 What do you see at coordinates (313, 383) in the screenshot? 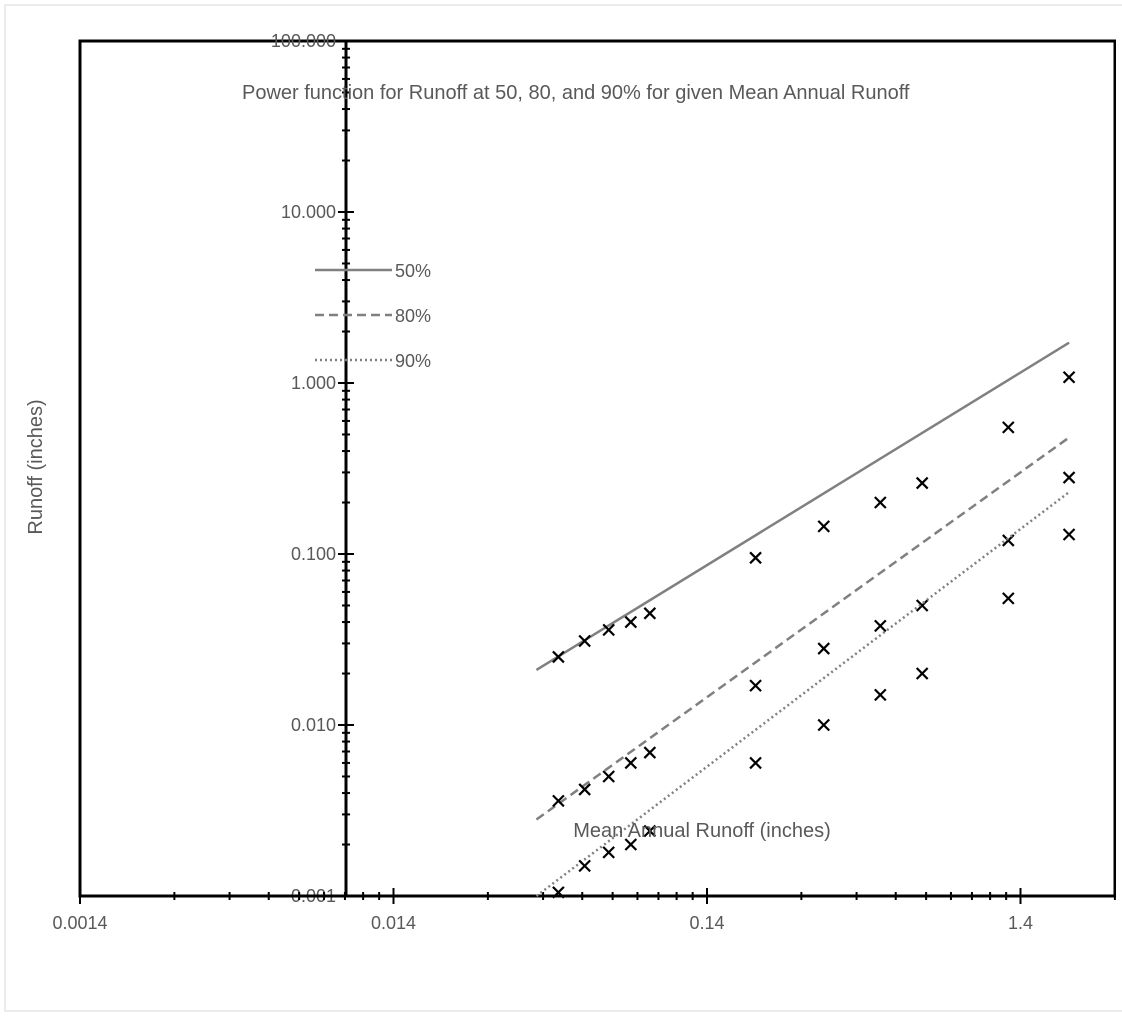
I see `y-tick-label: 1.000` at bounding box center [313, 383].